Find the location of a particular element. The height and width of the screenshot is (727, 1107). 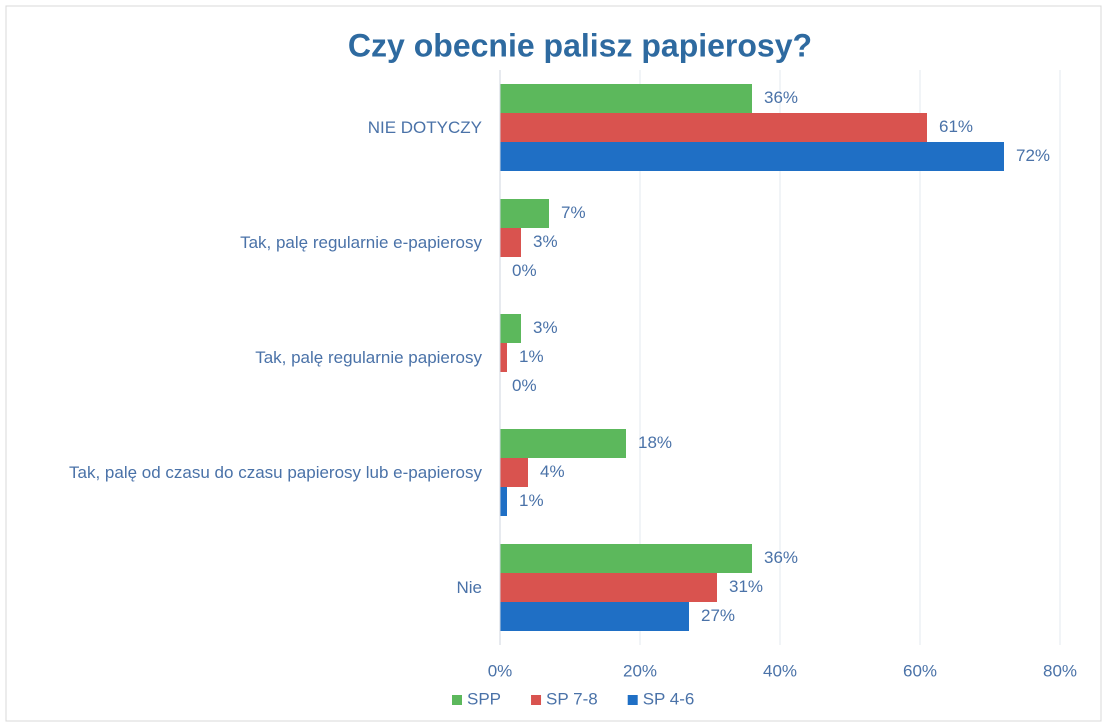

data-label: 4% is located at coordinates (552, 471).